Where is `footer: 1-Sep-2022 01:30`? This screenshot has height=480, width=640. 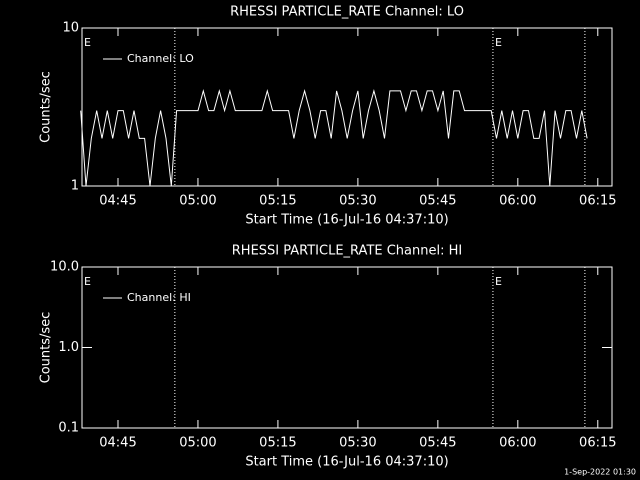 footer: 1-Sep-2022 01:30 is located at coordinates (600, 472).